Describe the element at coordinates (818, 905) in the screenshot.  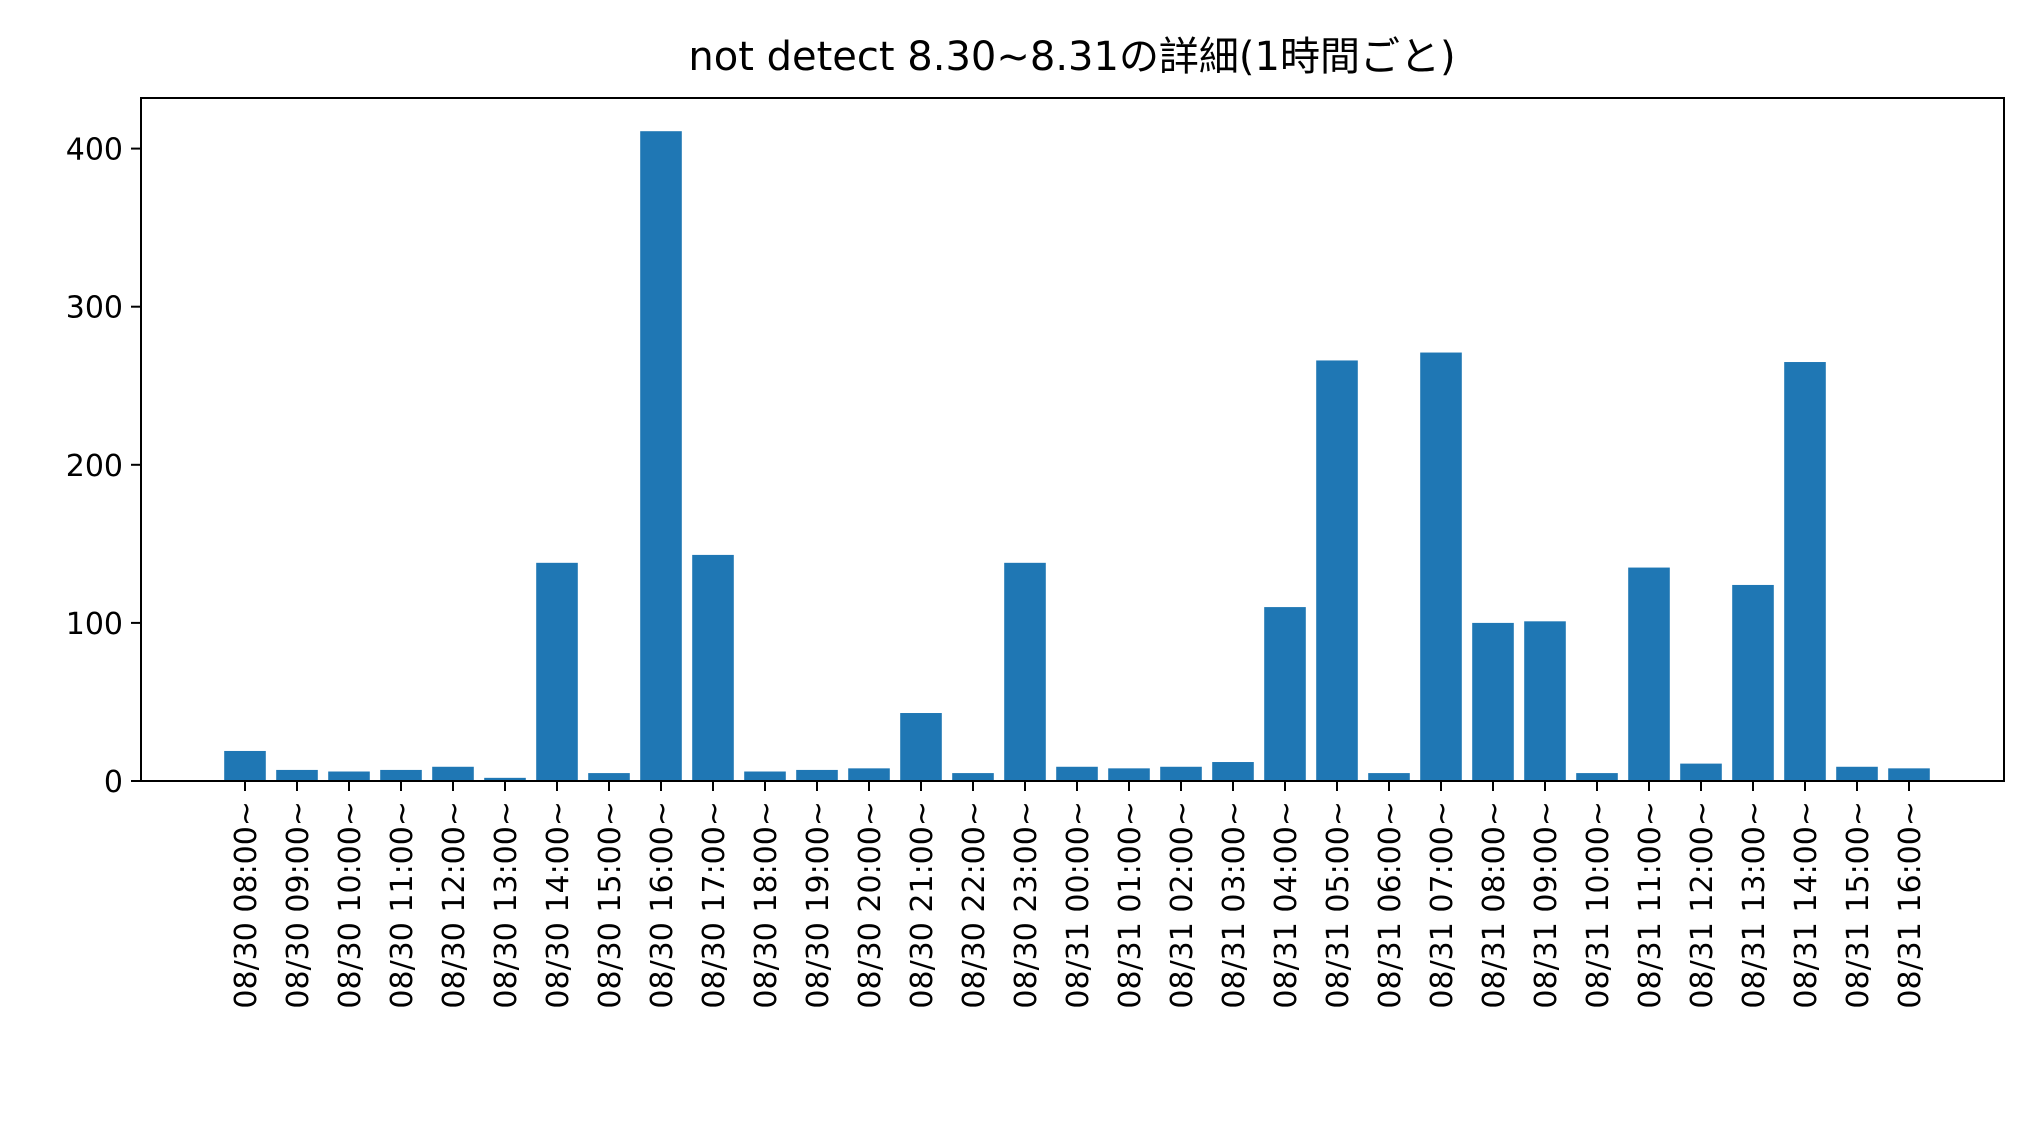
I see `x-tick-label: 08/30 19:00~` at that location.